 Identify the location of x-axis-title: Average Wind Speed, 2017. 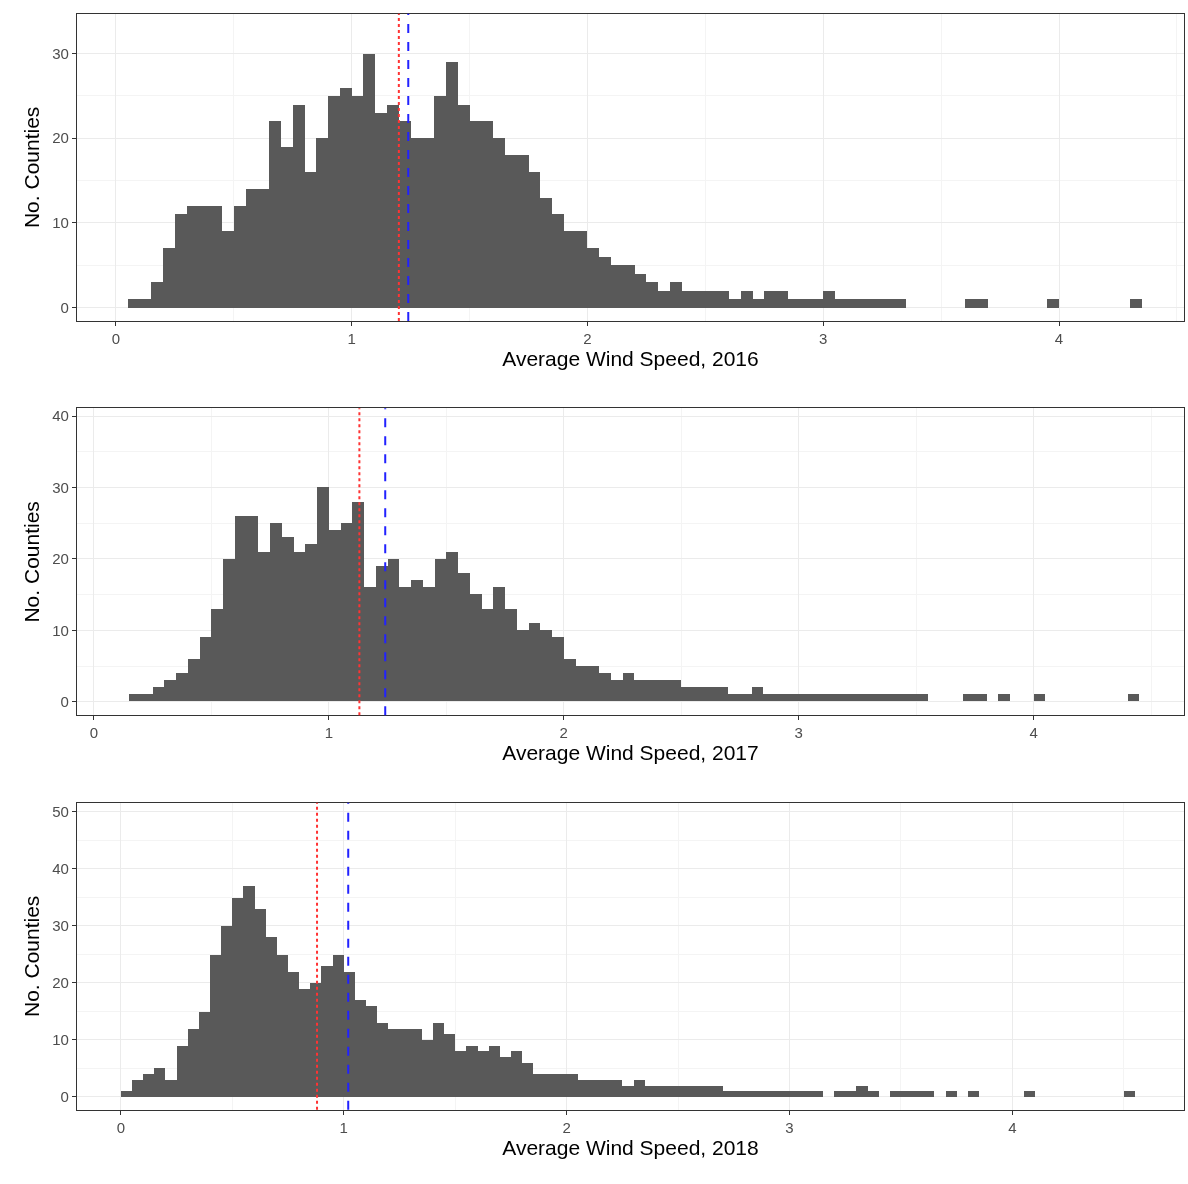
(630, 753).